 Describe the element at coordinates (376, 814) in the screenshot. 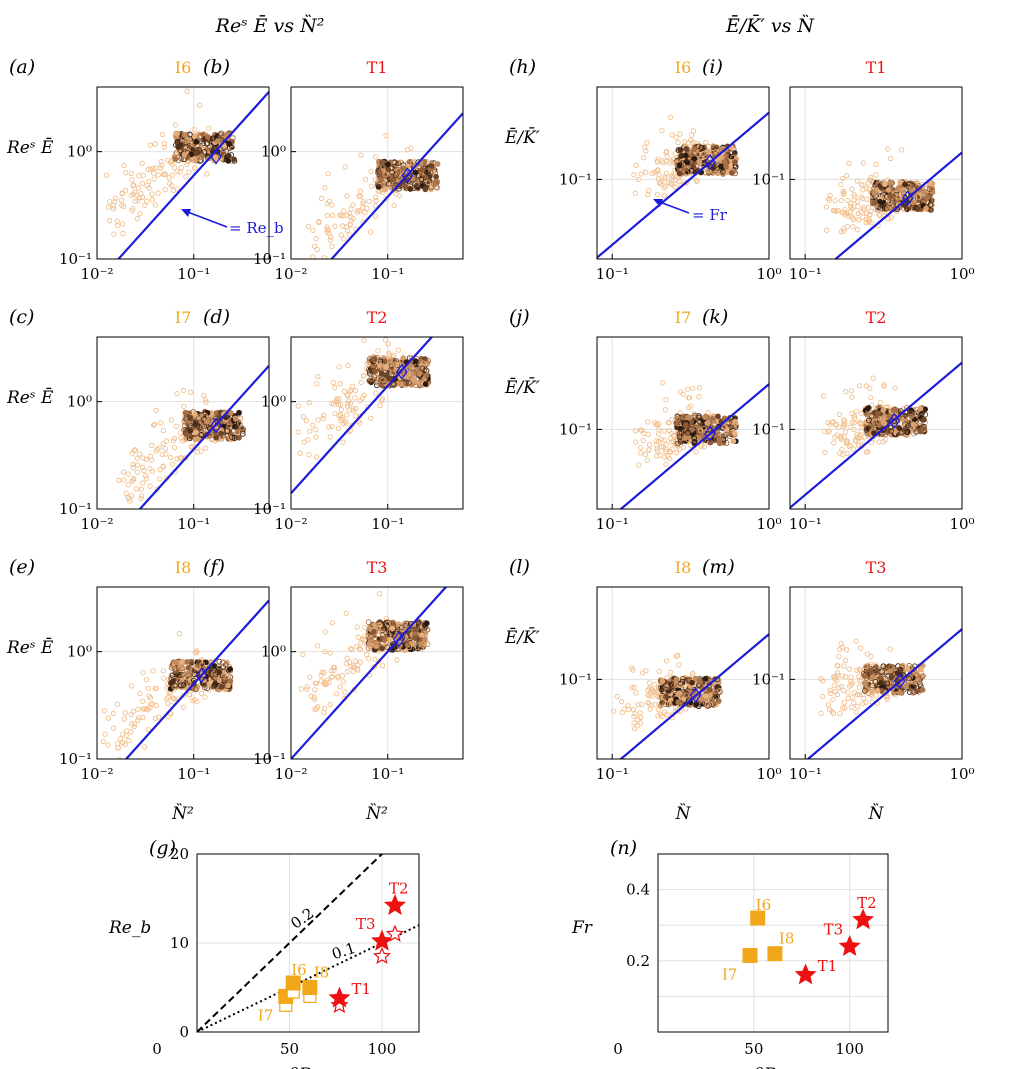

I see `x-axis-label: N̏²` at that location.